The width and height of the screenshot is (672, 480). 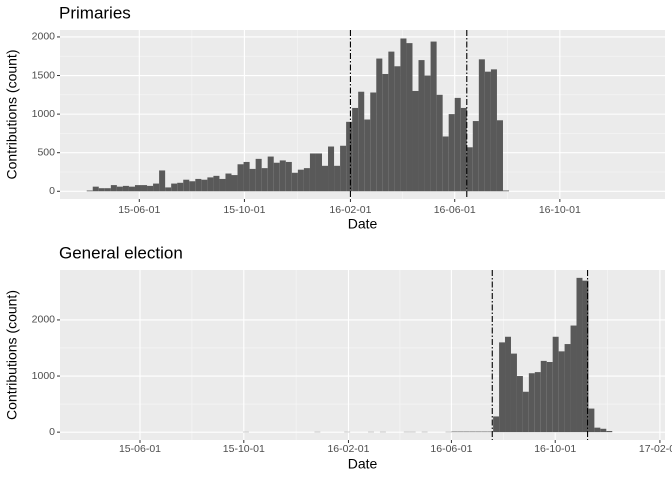 What do you see at coordinates (46, 152) in the screenshot?
I see `y-tick-label: 500` at bounding box center [46, 152].